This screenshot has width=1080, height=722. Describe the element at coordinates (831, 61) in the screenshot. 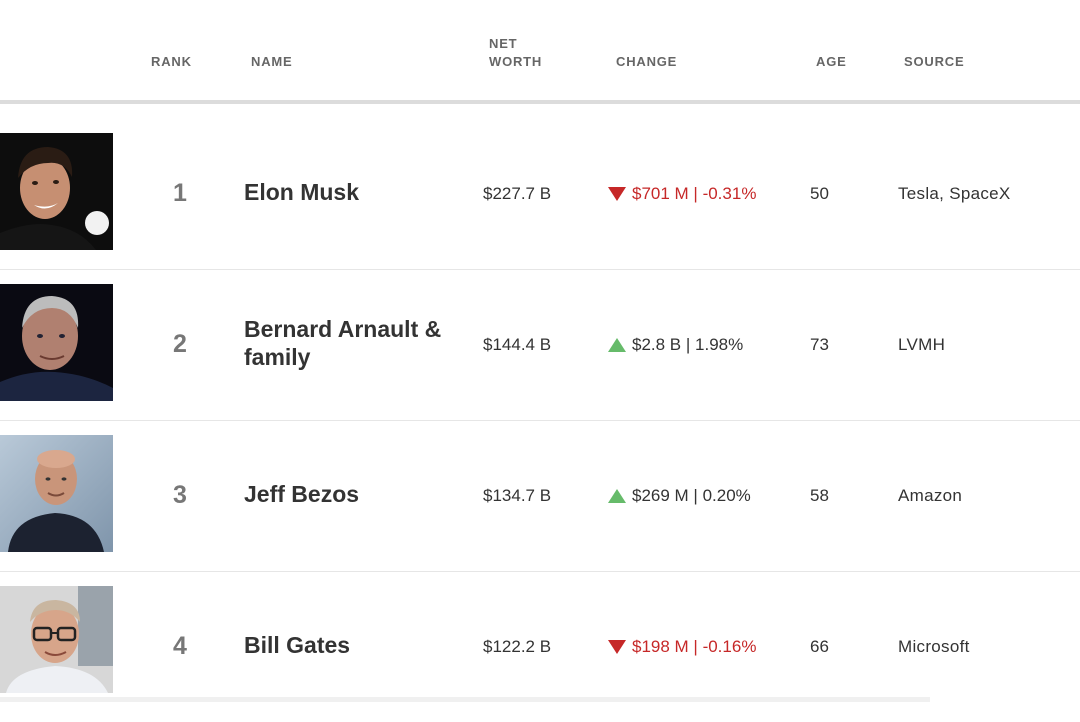

I see `column-header-age: AGE` at that location.